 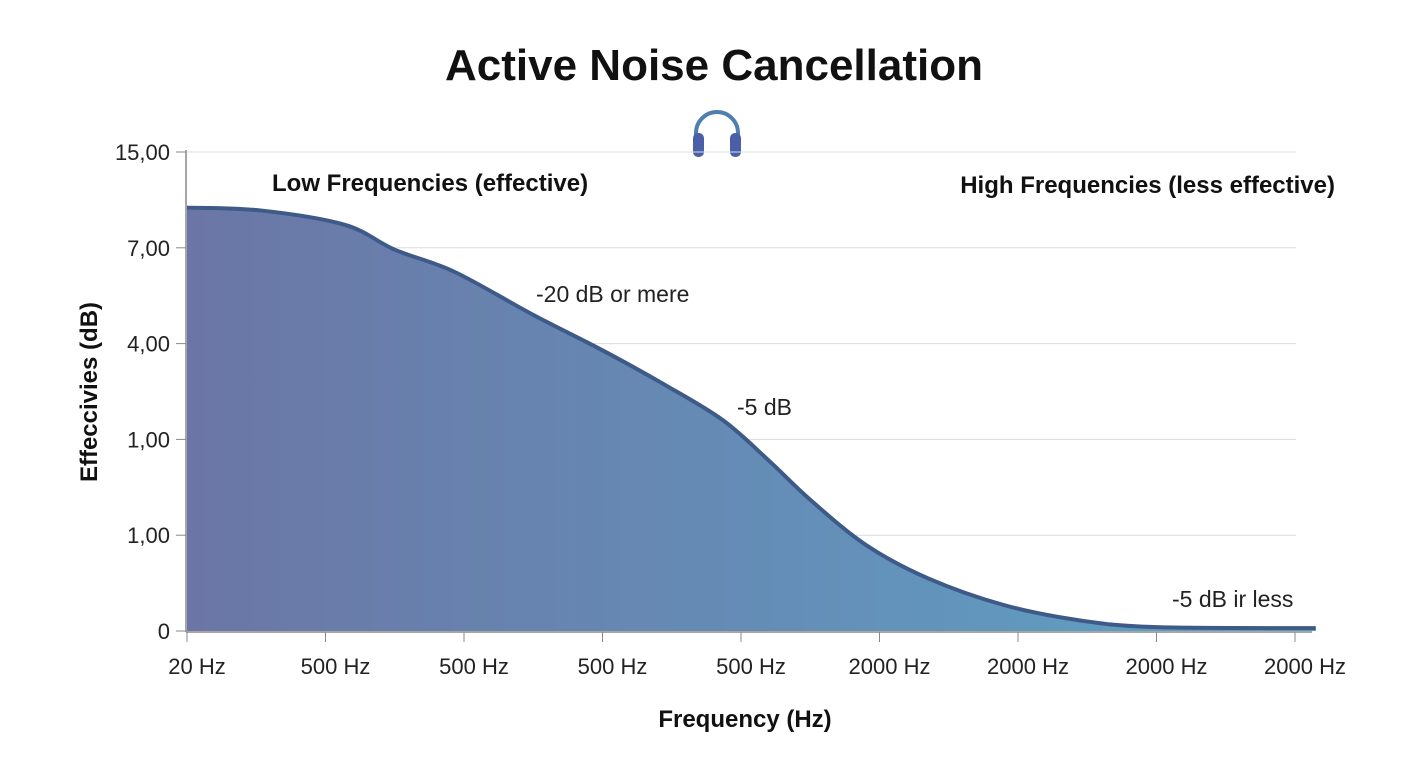 I want to click on y-tick-label: 0, so click(x=164, y=631).